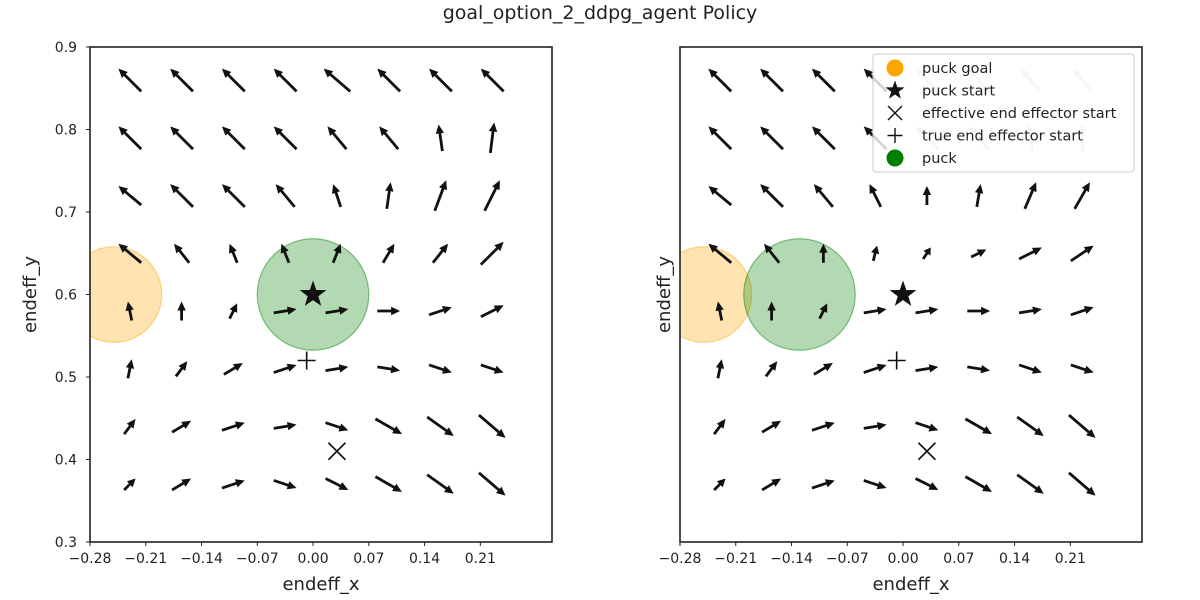 The height and width of the screenshot is (600, 1200). Describe the element at coordinates (958, 92) in the screenshot. I see `legend-label: puck start` at that location.